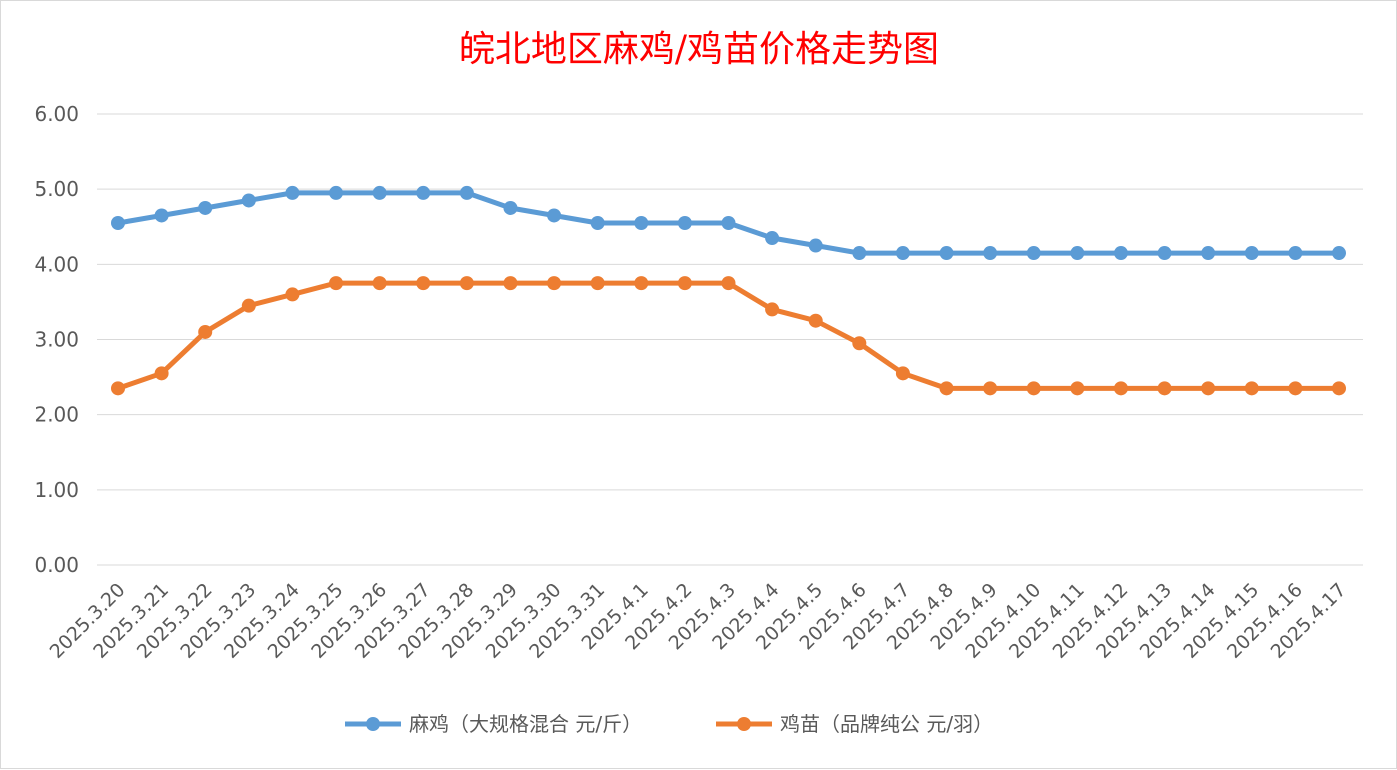 This screenshot has height=770, width=1397. I want to click on series-line, so click(728, 335).